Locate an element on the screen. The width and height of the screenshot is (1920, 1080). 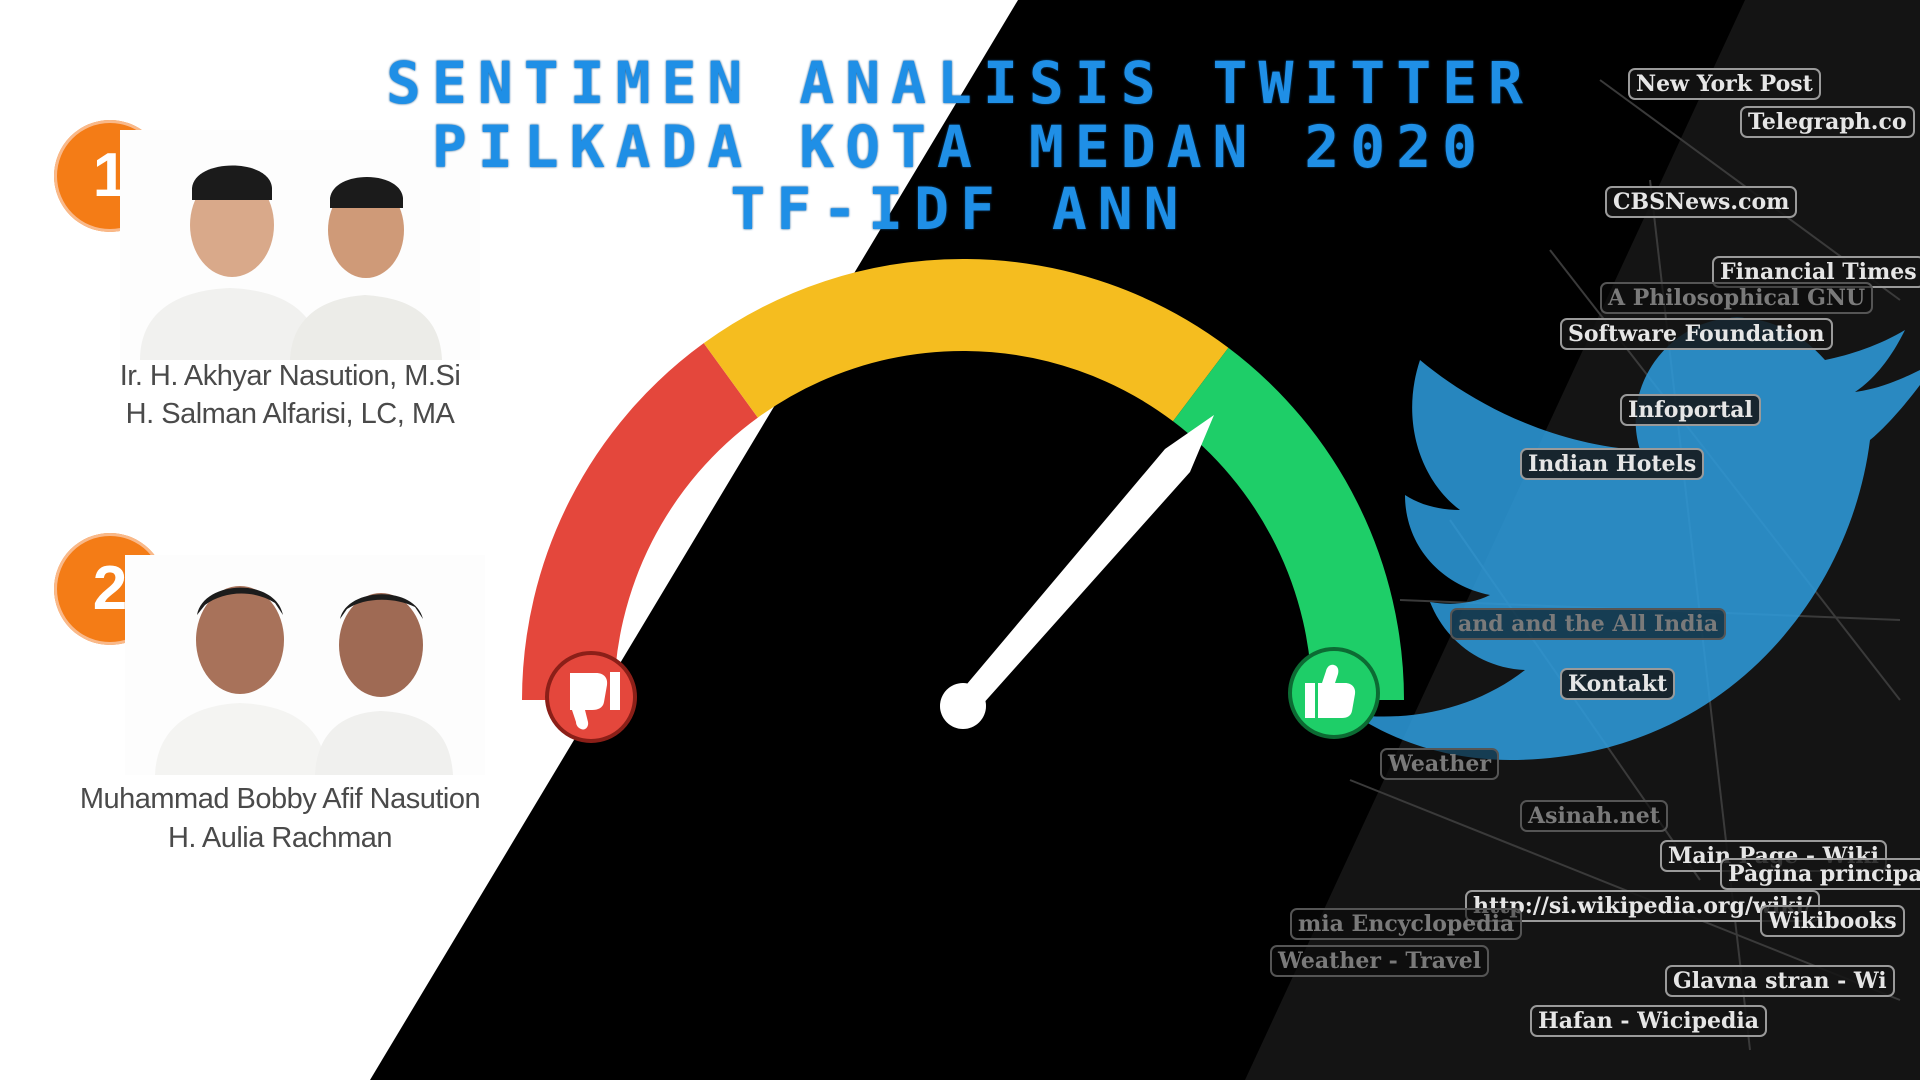
network-label: Glavna stran - Wi is located at coordinates (1780, 981).